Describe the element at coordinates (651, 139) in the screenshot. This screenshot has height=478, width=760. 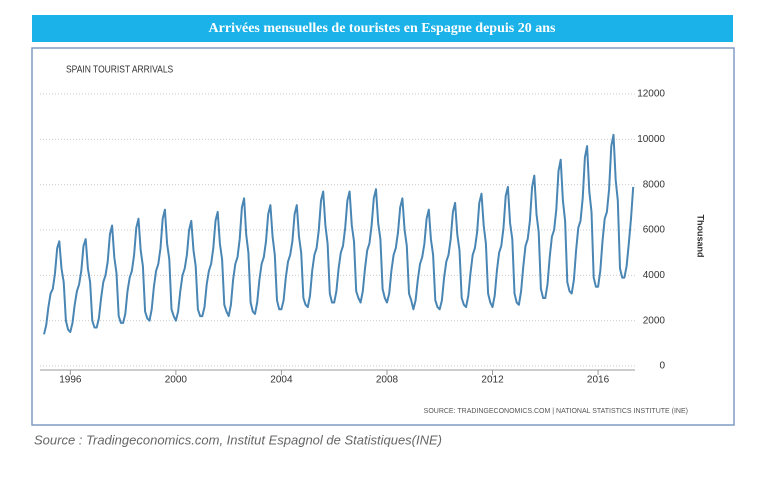
I see `y-tick-label: 10000` at that location.